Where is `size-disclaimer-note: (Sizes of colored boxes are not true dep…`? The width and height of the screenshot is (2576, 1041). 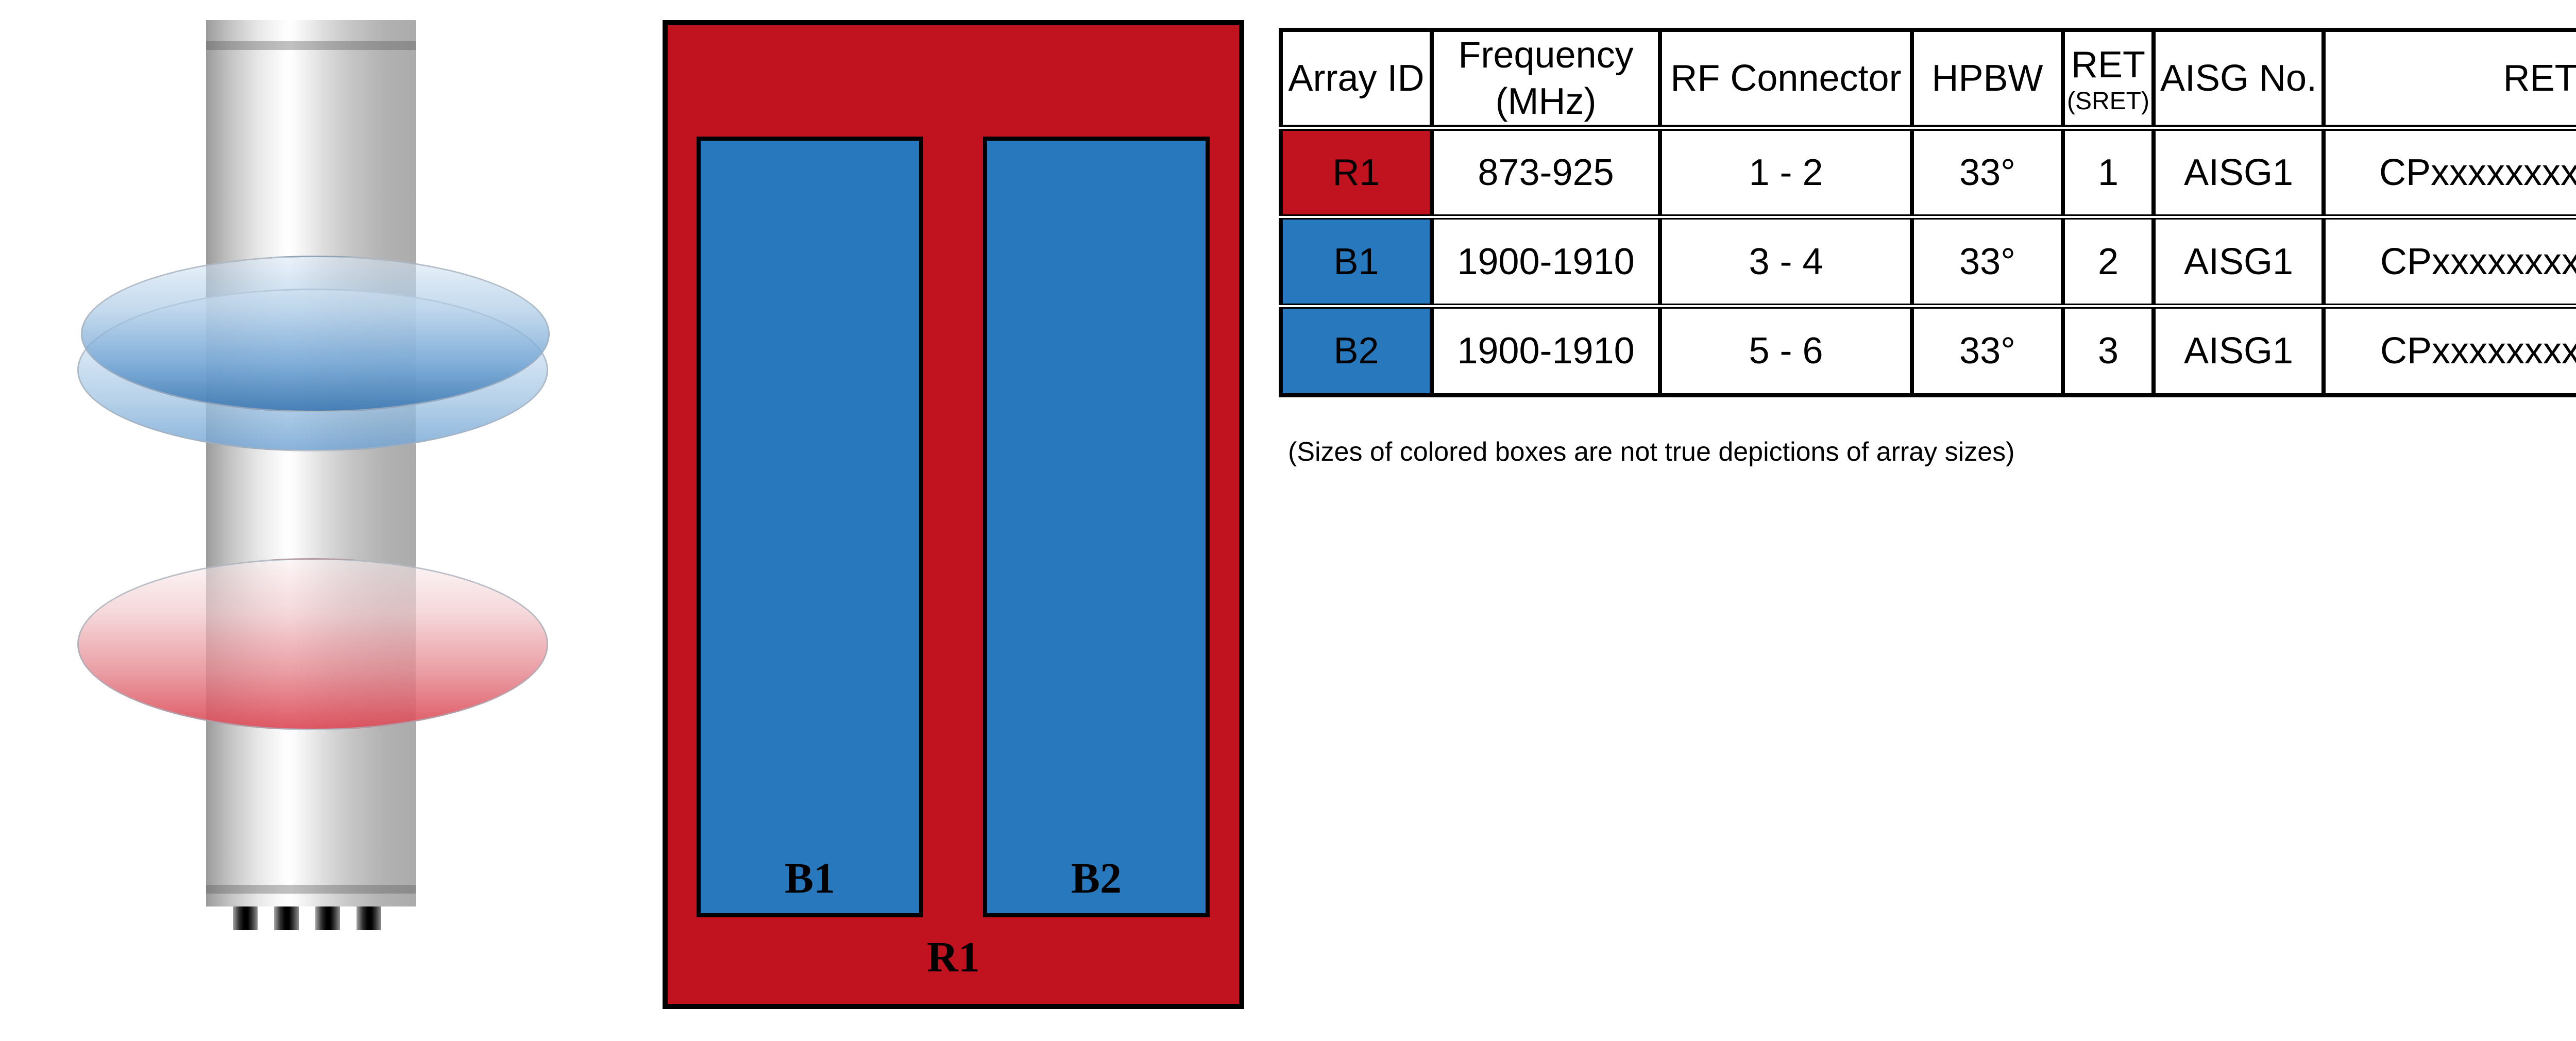 size-disclaimer-note: (Sizes of colored boxes are not true dep… is located at coordinates (1651, 452).